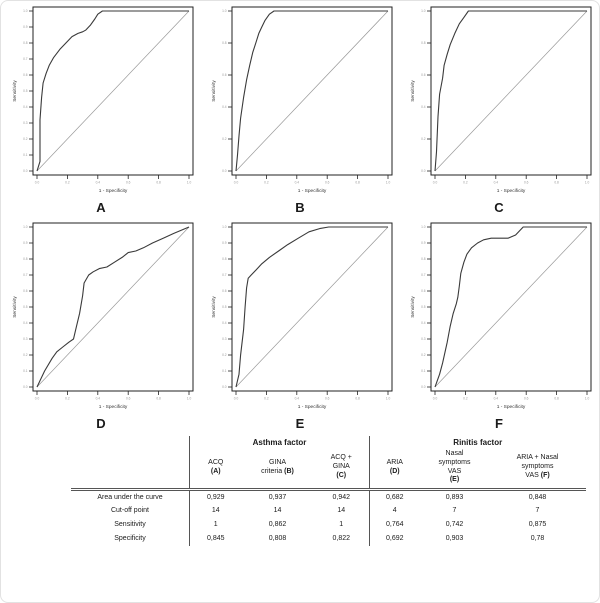 The height and width of the screenshot is (603, 600). I want to click on value-cell: 0,875, so click(537, 524).